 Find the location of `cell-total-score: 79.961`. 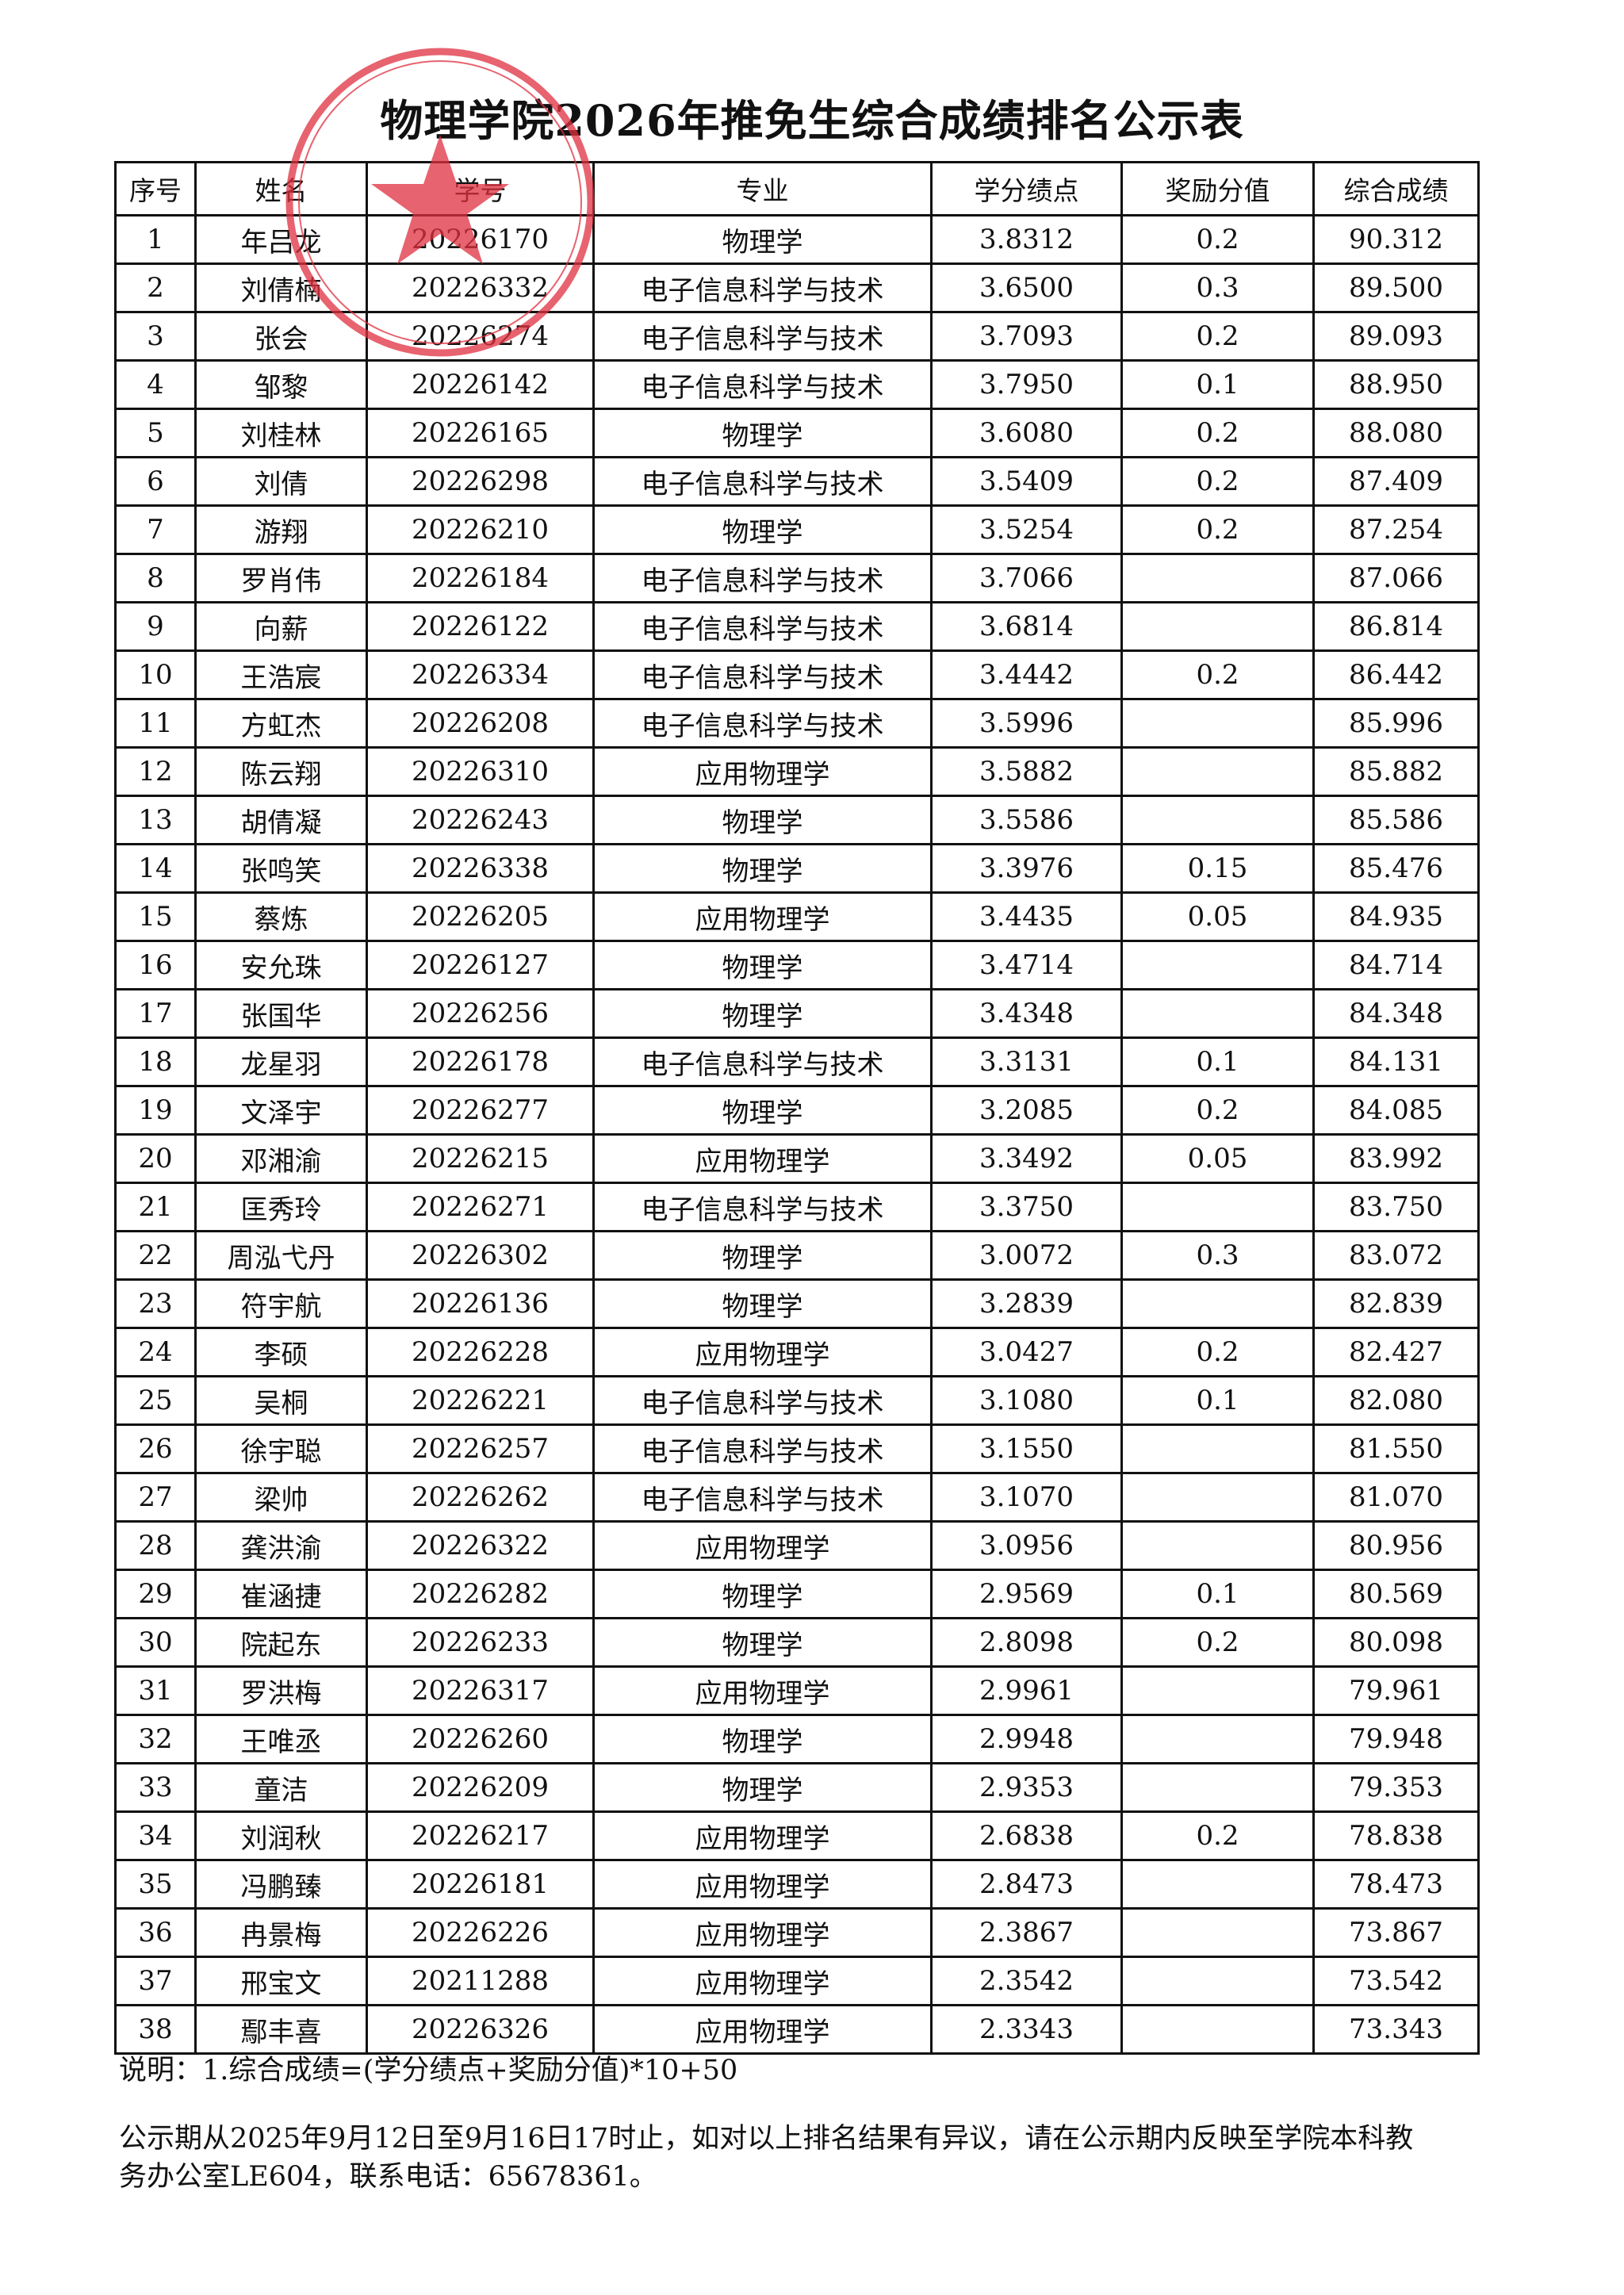

cell-total-score: 79.961 is located at coordinates (1396, 1691).